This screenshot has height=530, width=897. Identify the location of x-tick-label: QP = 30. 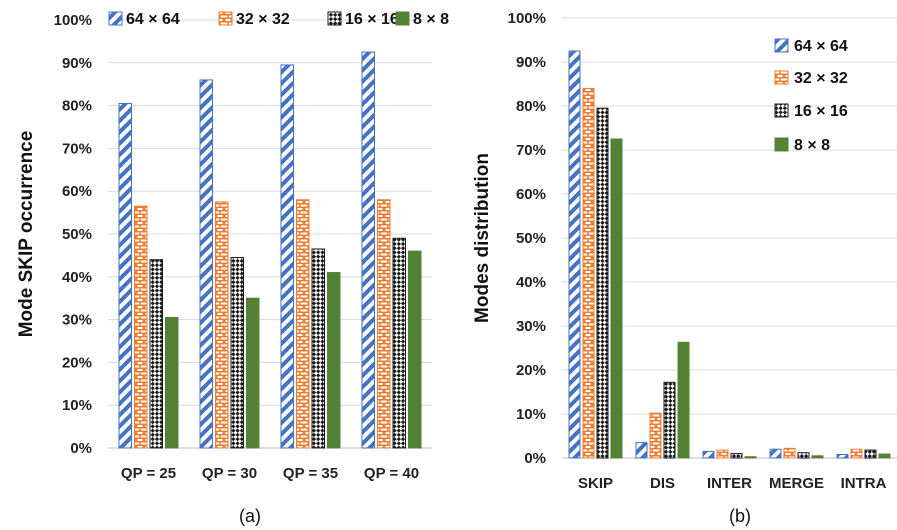
(229, 473).